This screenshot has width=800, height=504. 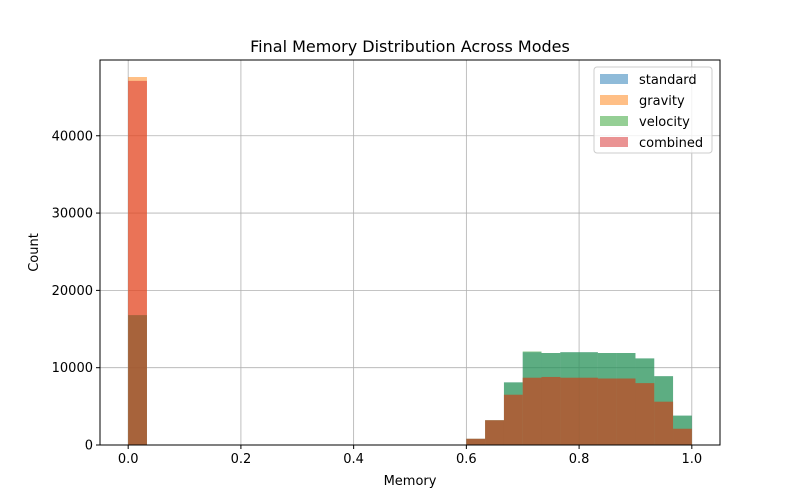 I want to click on legend-label-gravity: gravity, so click(x=662, y=101).